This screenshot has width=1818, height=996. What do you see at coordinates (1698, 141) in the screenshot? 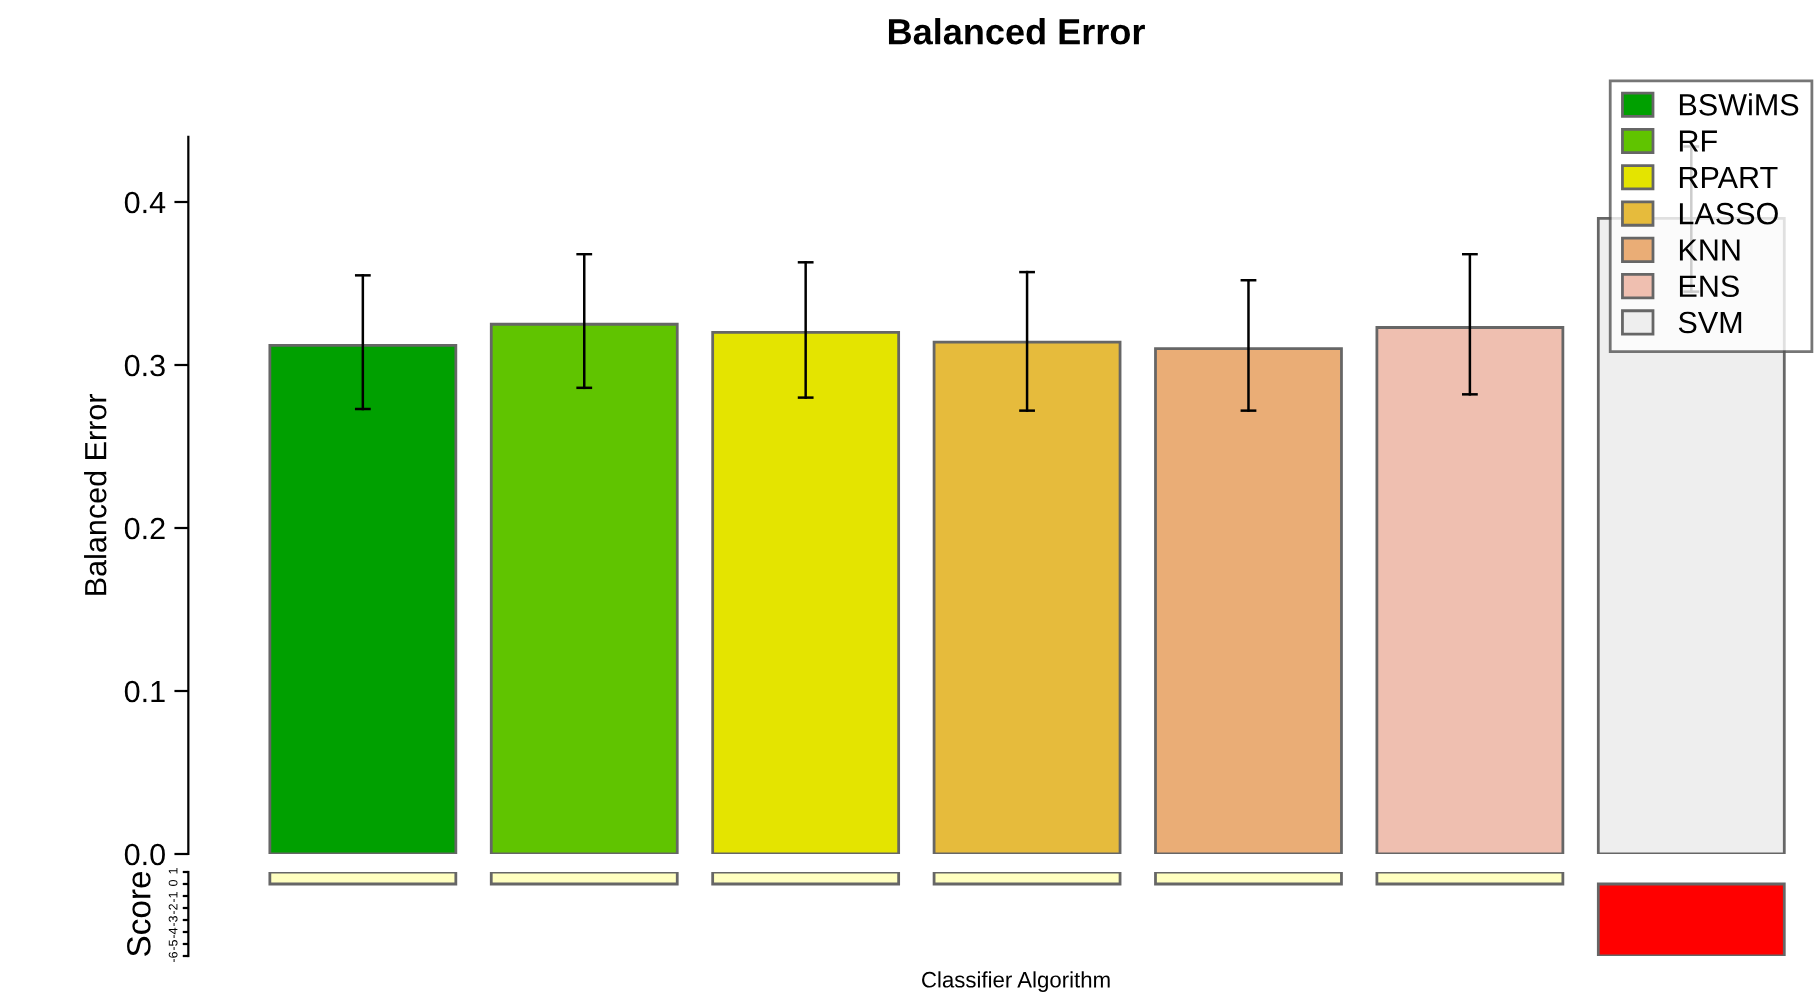
I see `legend-label: RF` at bounding box center [1698, 141].